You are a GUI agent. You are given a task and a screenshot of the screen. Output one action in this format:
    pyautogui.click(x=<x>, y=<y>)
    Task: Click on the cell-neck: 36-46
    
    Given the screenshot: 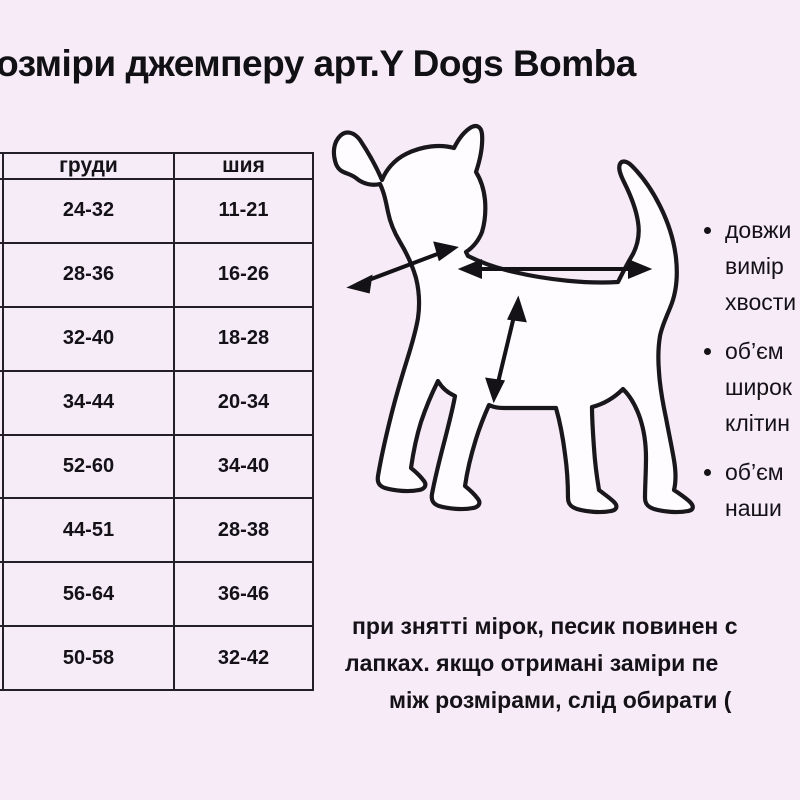 What is the action you would take?
    pyautogui.click(x=243, y=594)
    